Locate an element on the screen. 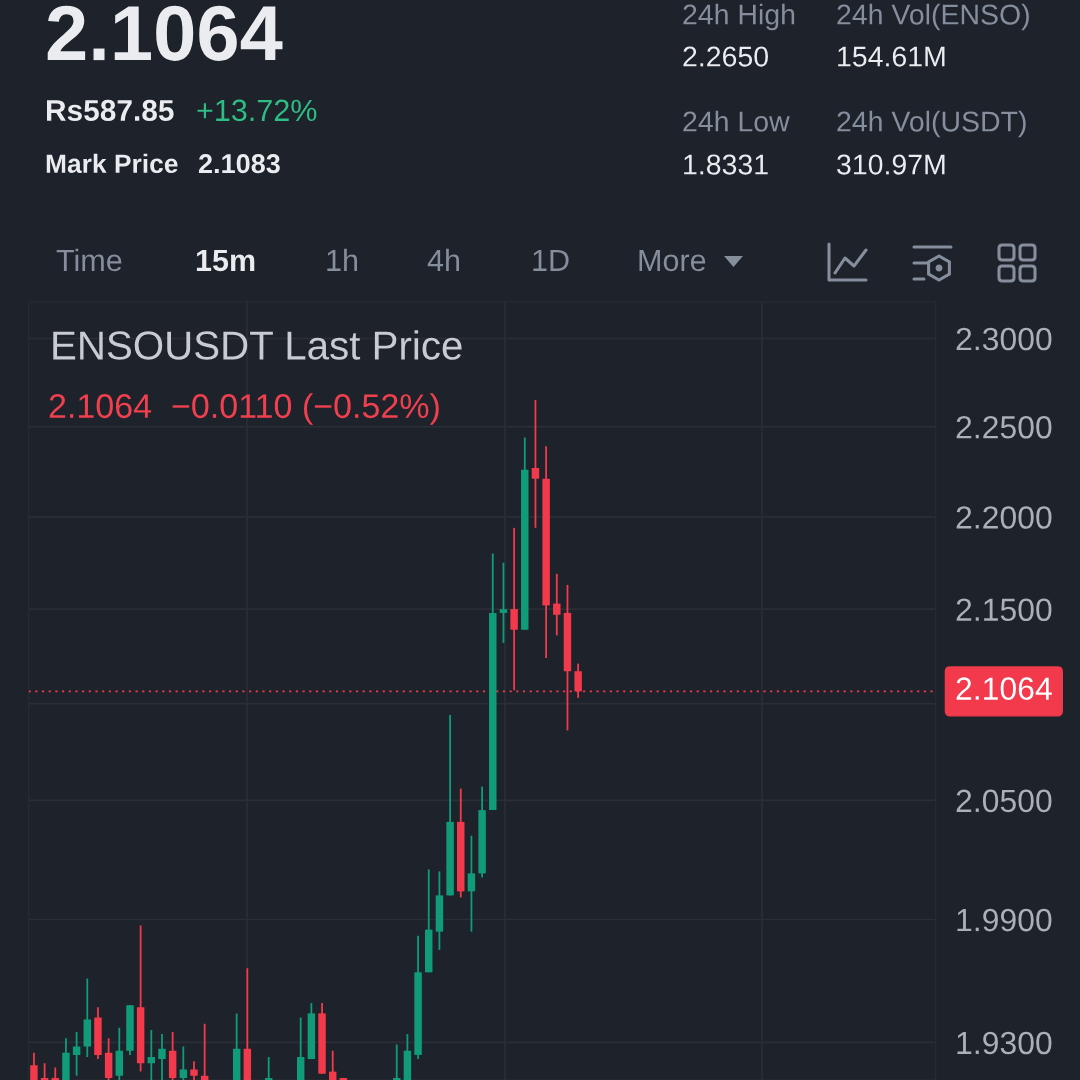 The height and width of the screenshot is (1080, 1080). text: 154.61M is located at coordinates (891, 56).